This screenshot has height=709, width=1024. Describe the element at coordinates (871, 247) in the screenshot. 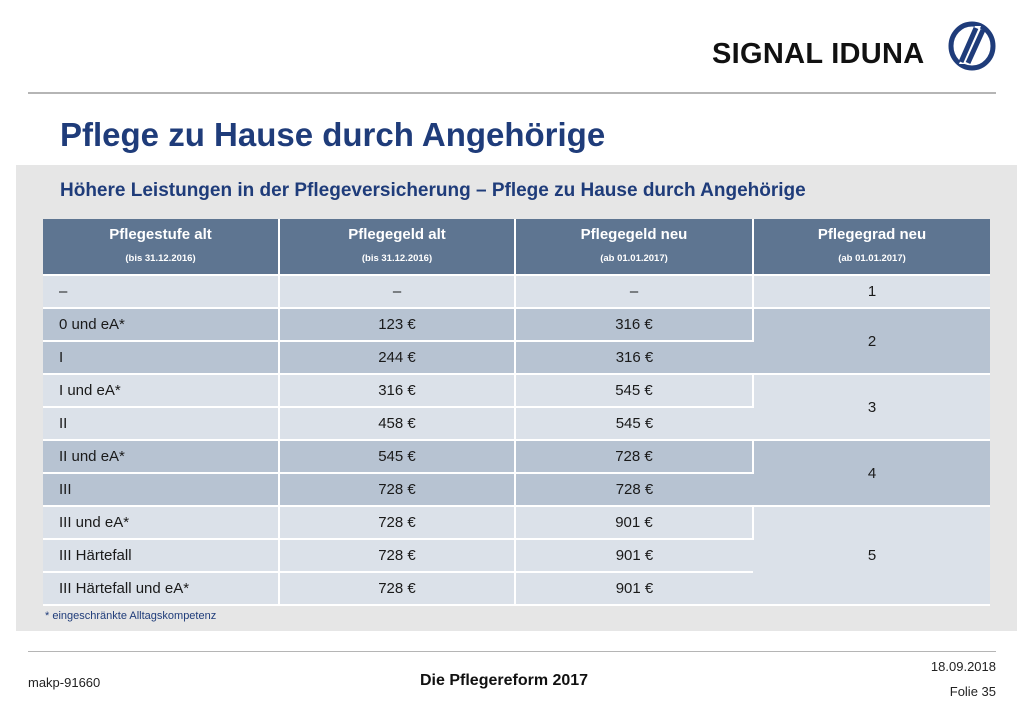

I see `column-header: Pflegegrad neu (ab 01.01.2017)` at that location.